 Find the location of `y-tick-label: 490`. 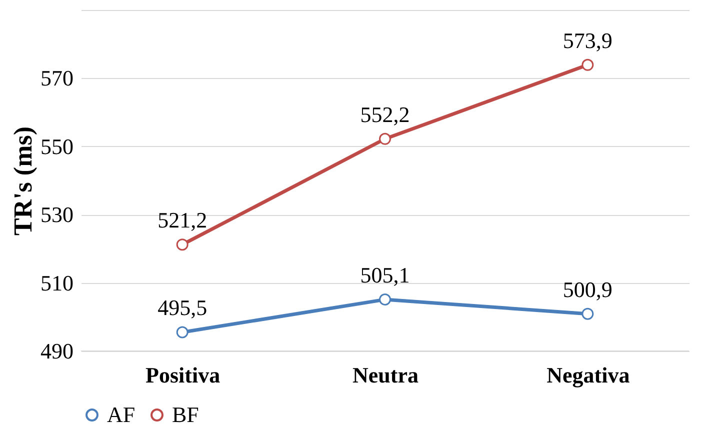

y-tick-label: 490 is located at coordinates (57, 351).